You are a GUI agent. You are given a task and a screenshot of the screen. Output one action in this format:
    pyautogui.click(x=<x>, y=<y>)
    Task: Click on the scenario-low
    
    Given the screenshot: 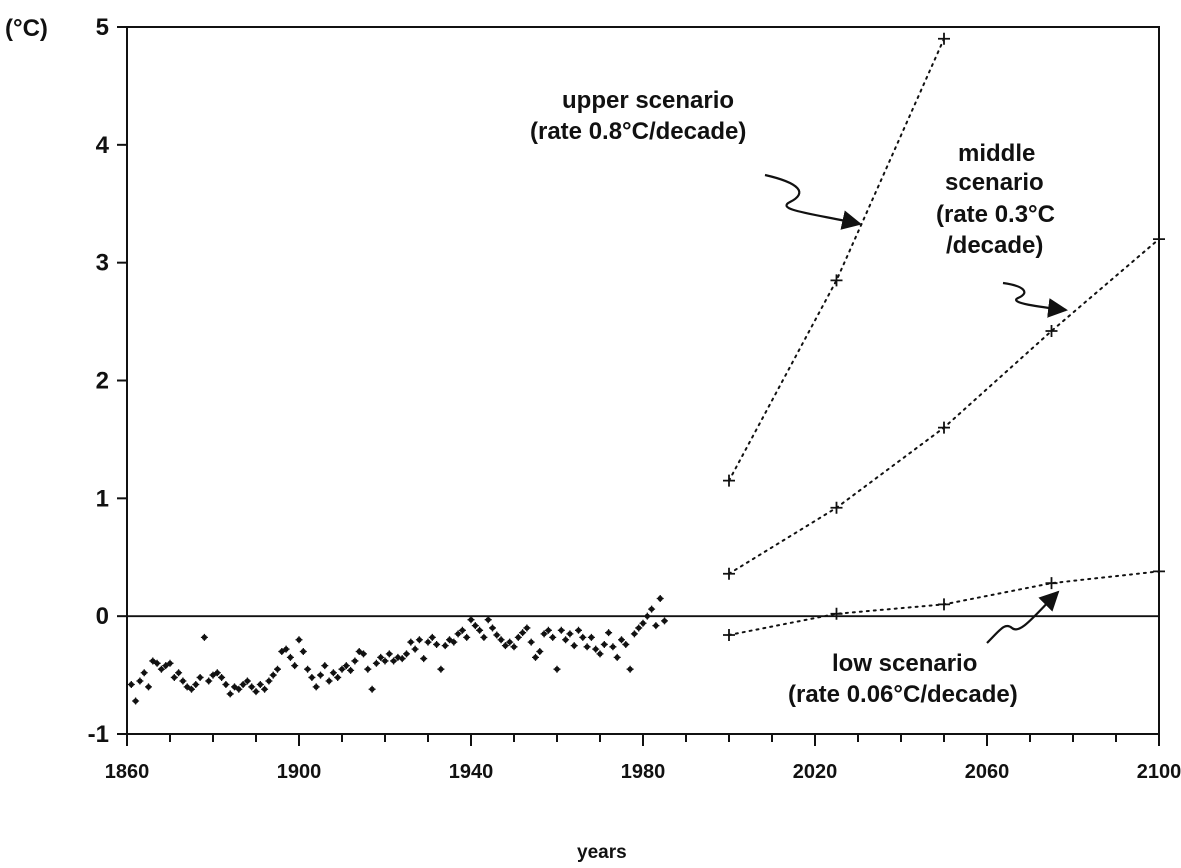 What is the action you would take?
    pyautogui.click(x=944, y=603)
    